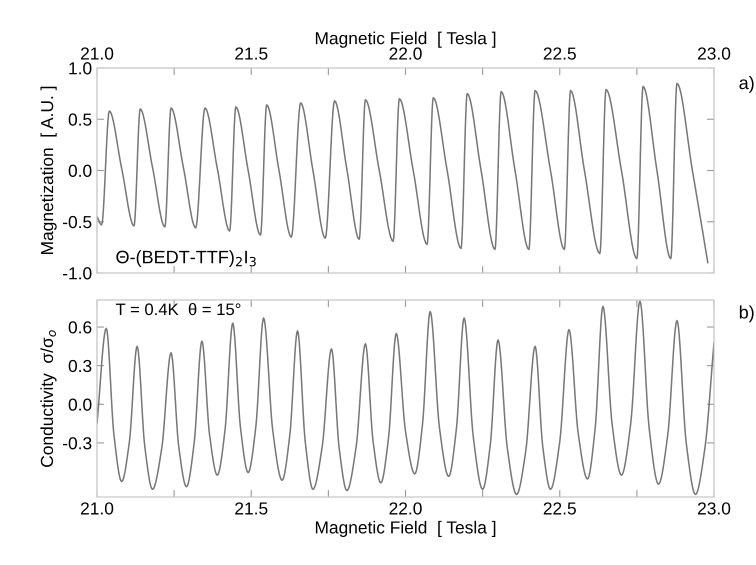 The image size is (756, 565). What do you see at coordinates (747, 313) in the screenshot?
I see `text: b)` at bounding box center [747, 313].